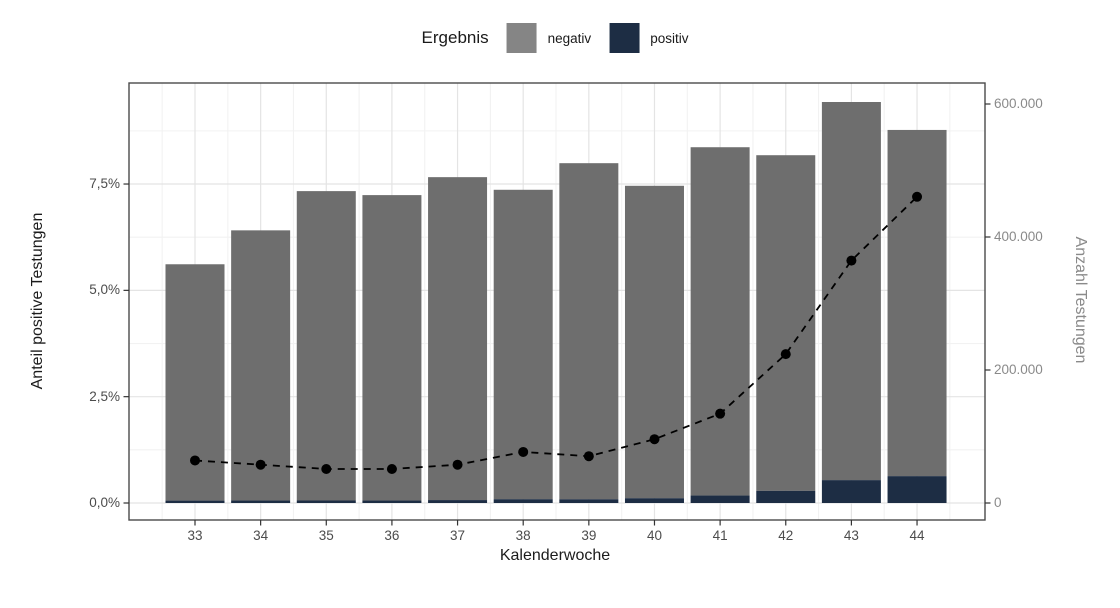 This screenshot has height=608, width=1120. What do you see at coordinates (326, 535) in the screenshot?
I see `x-tick-label: 35` at bounding box center [326, 535].